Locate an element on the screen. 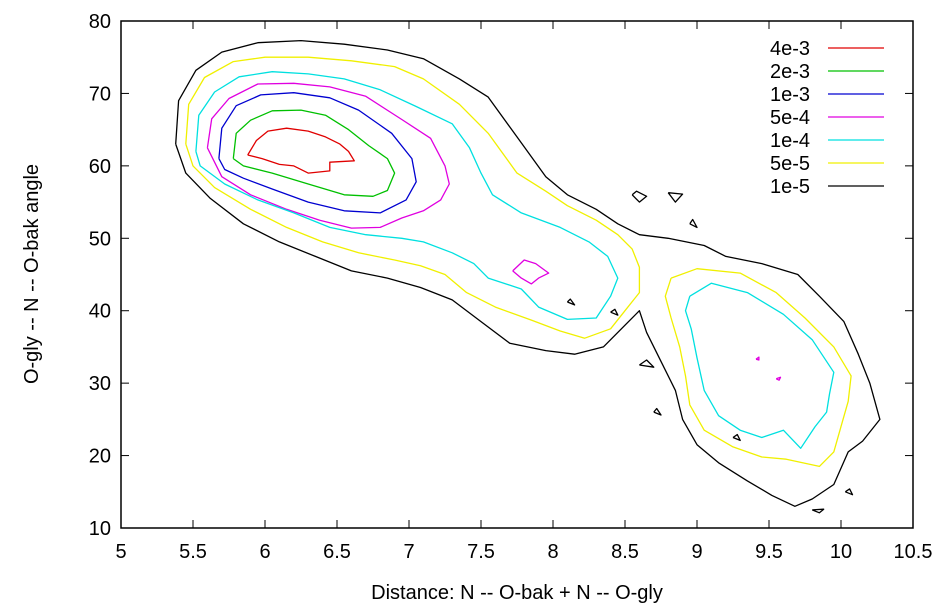  y-tick-label: 20 is located at coordinates (100, 457).